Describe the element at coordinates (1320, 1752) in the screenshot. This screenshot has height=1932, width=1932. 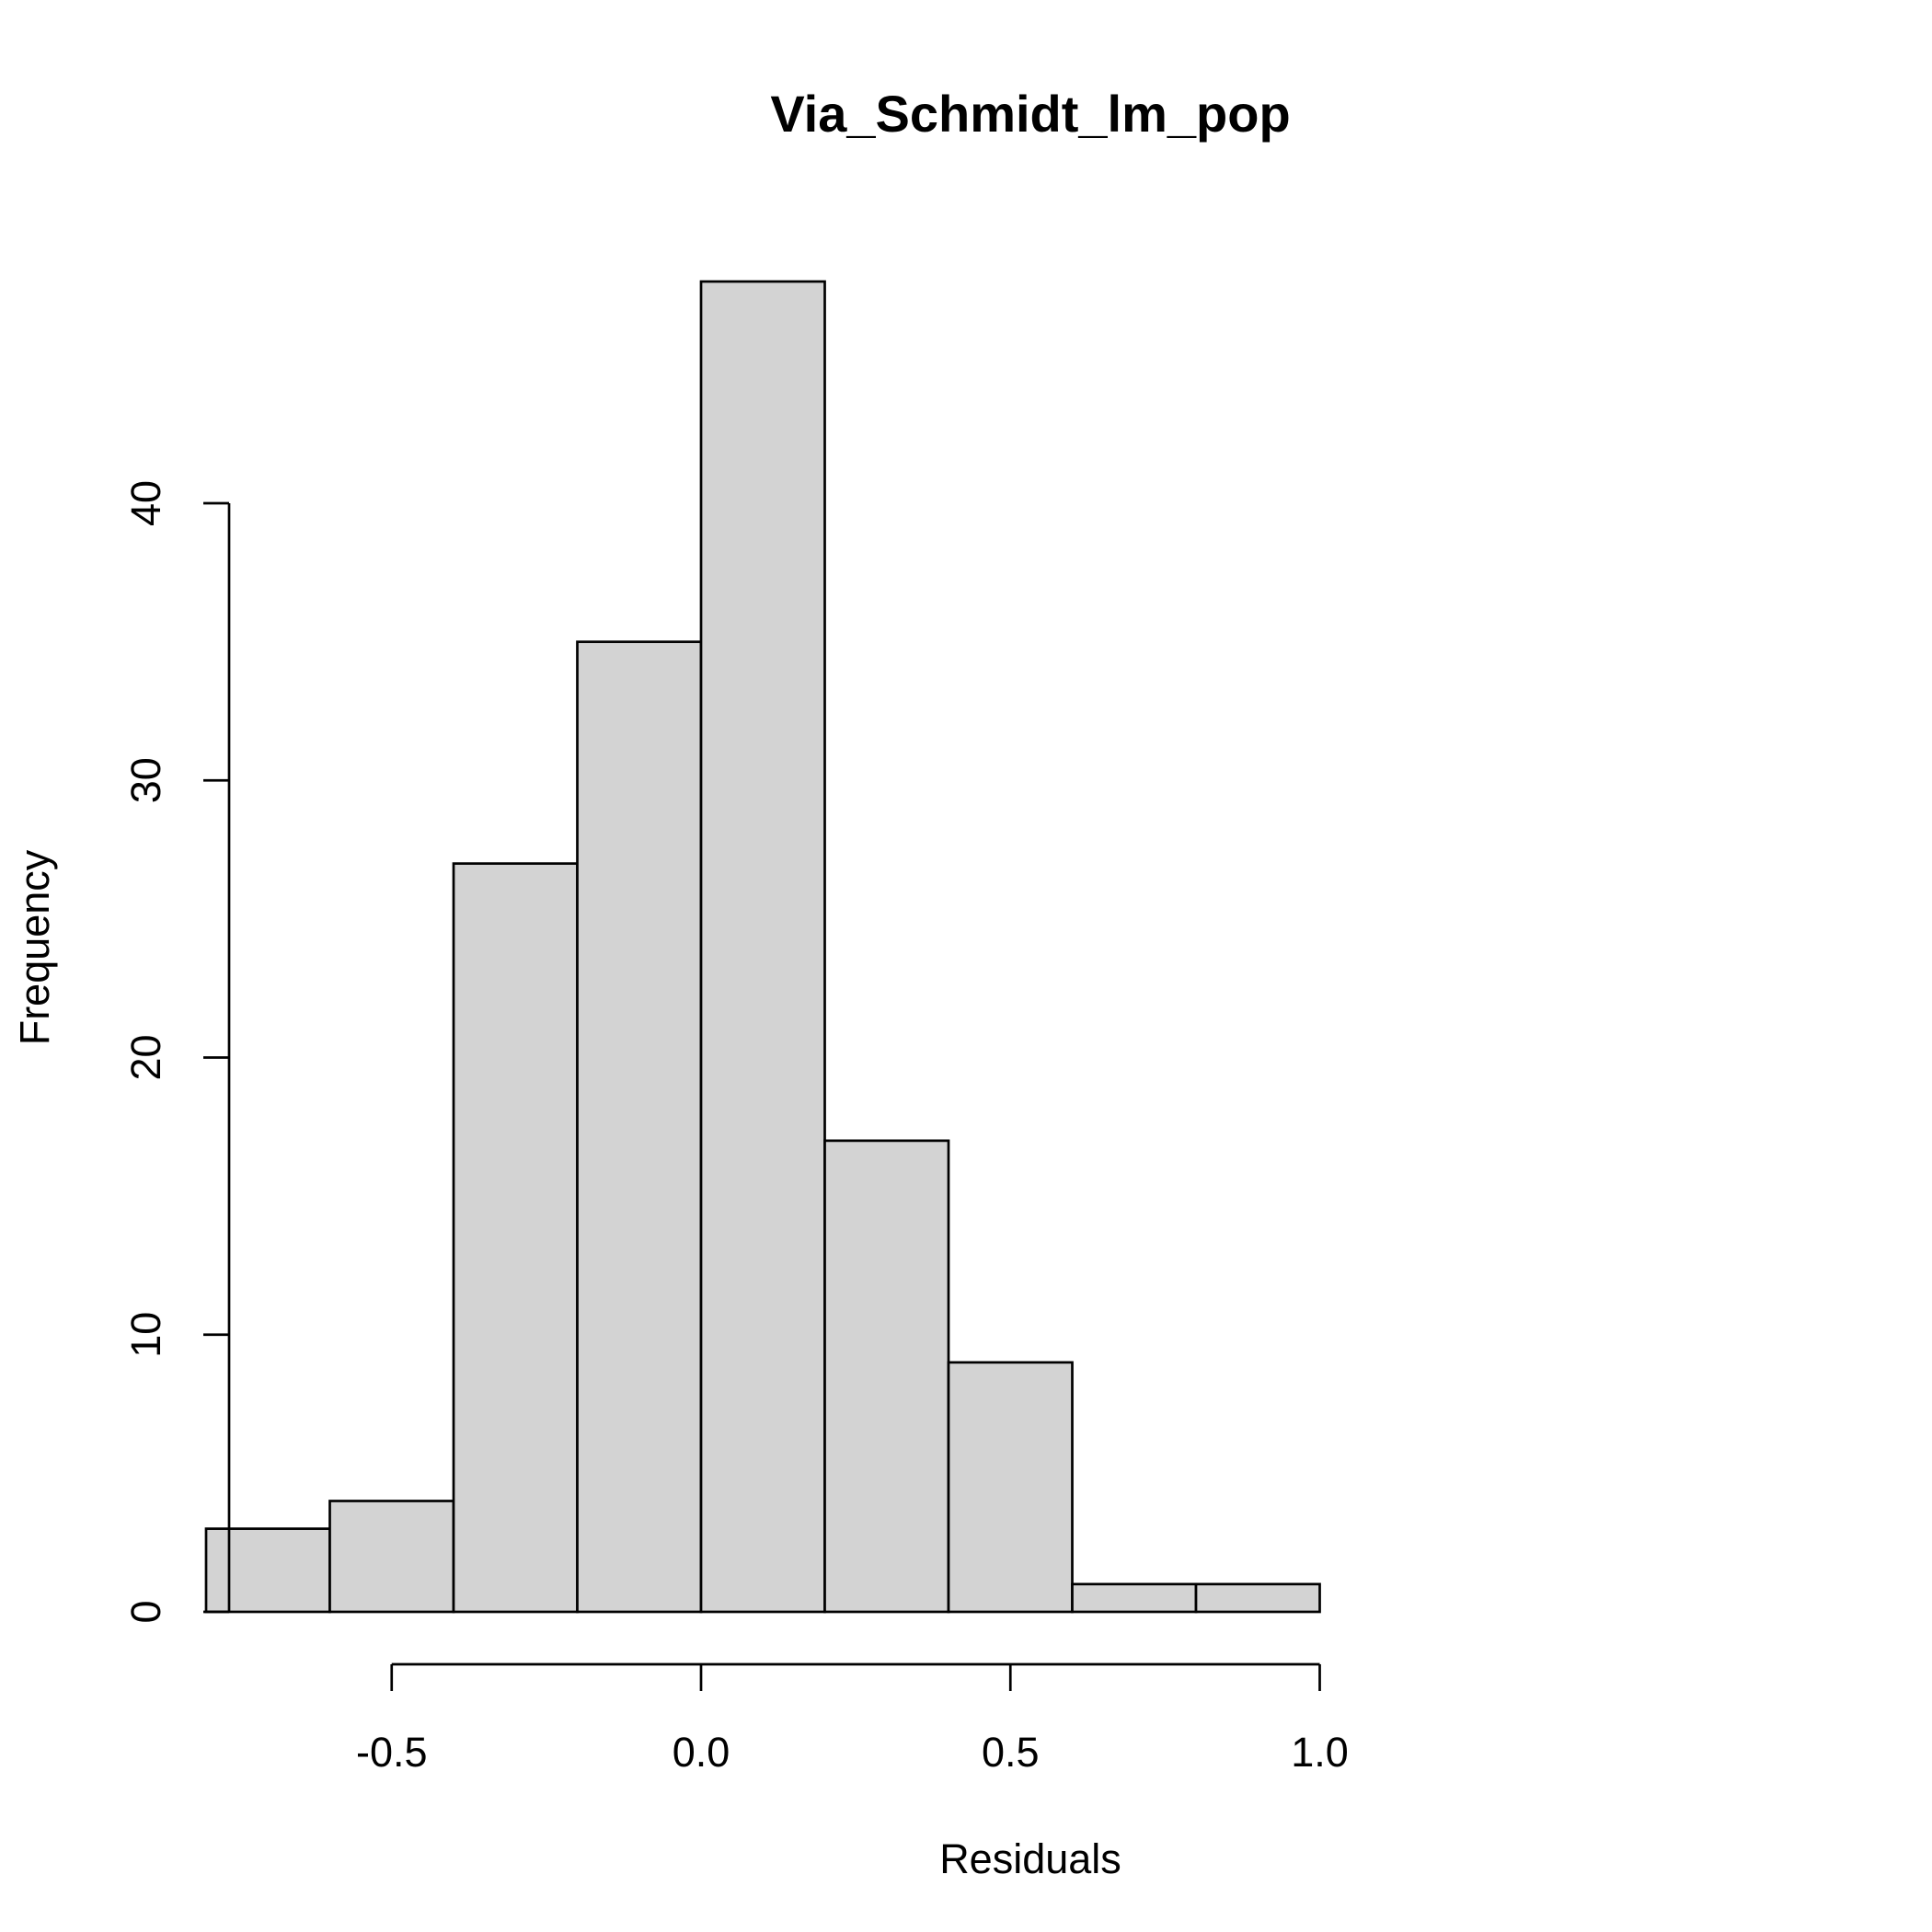
I see `x-tick-label: 1.0` at that location.